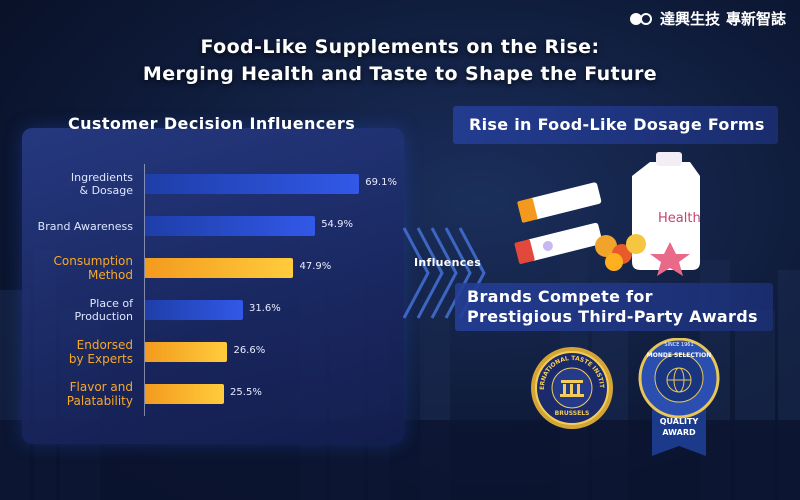 The width and height of the screenshot is (800, 500). I want to click on category-label-0-line-0: Ingredients, so click(101, 177).